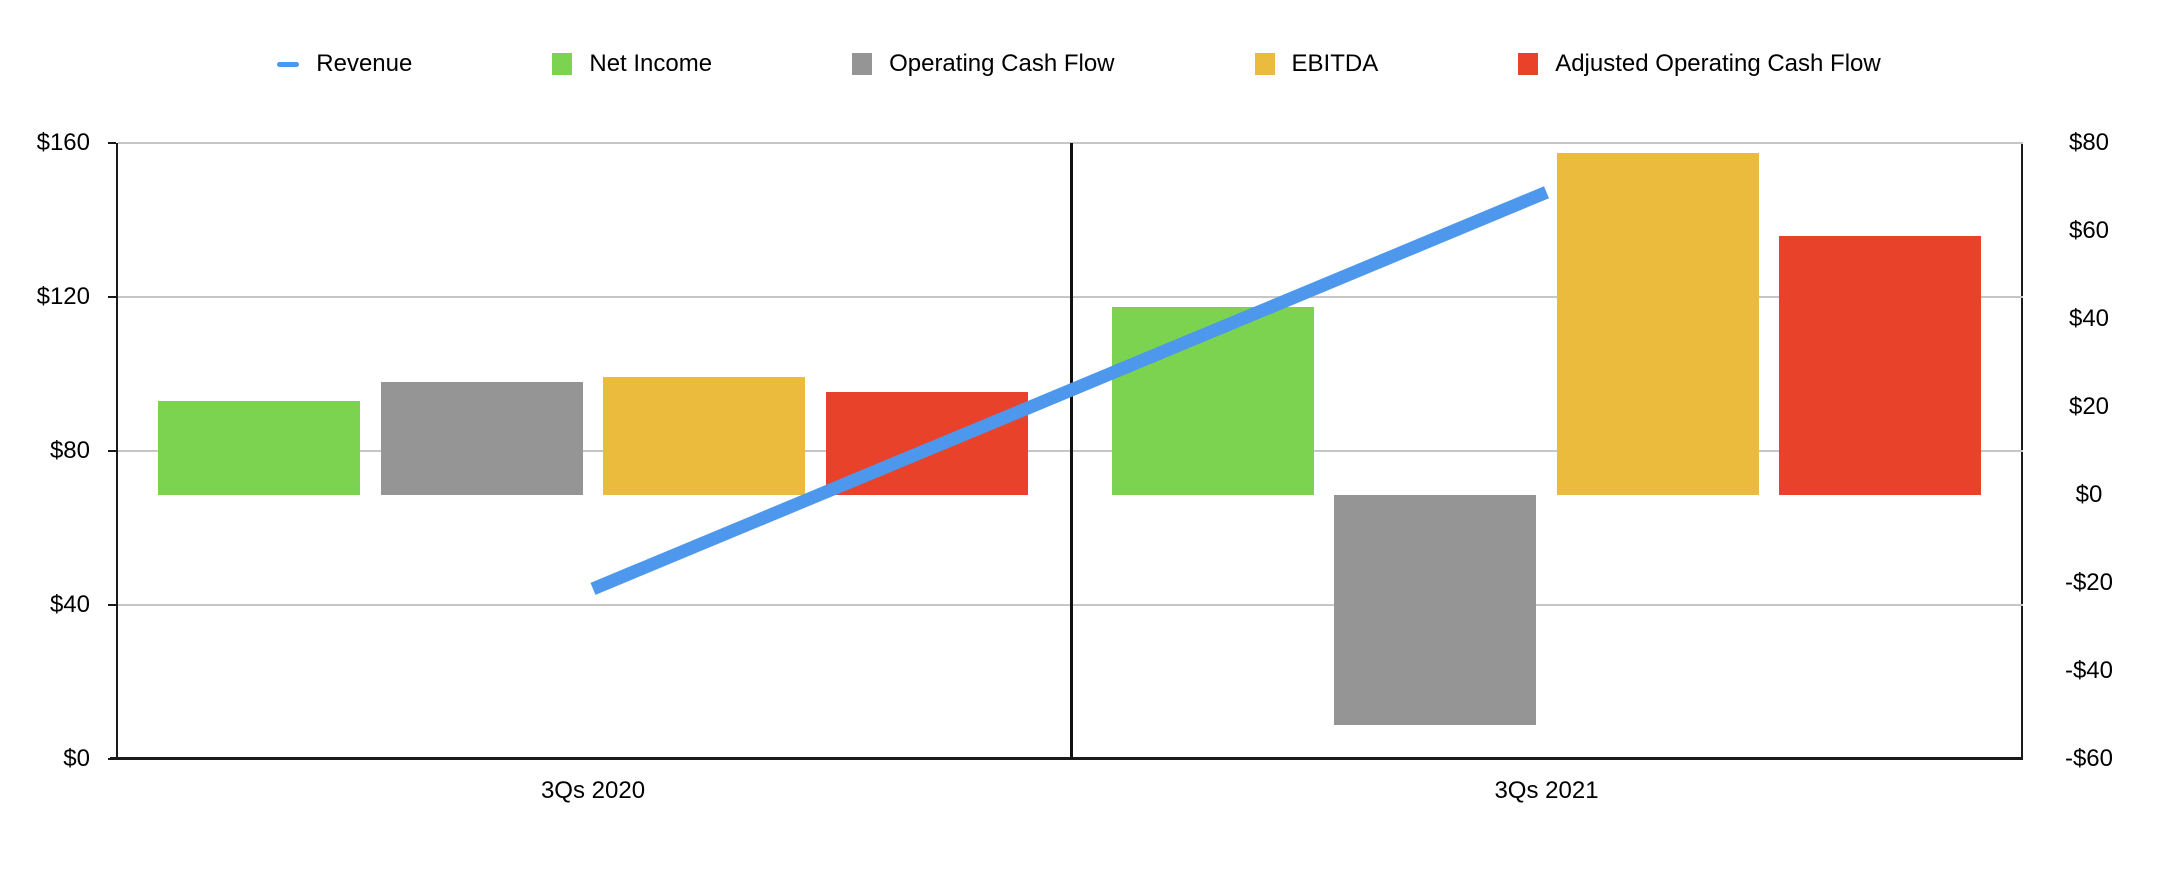  What do you see at coordinates (288, 64) in the screenshot?
I see `revenue-line-marker-icon` at bounding box center [288, 64].